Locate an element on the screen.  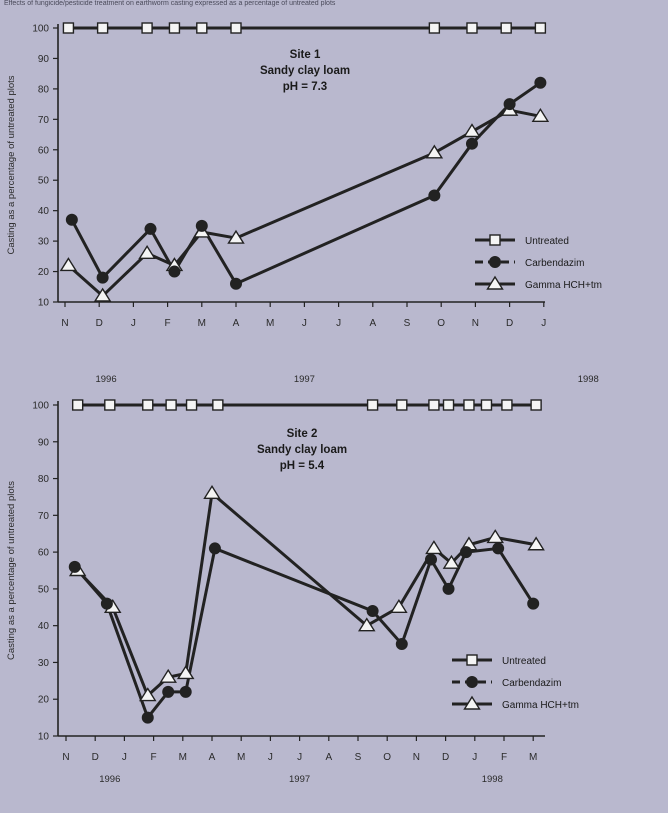
chart-title-line: pH = 5.4 is located at coordinates (302, 466).